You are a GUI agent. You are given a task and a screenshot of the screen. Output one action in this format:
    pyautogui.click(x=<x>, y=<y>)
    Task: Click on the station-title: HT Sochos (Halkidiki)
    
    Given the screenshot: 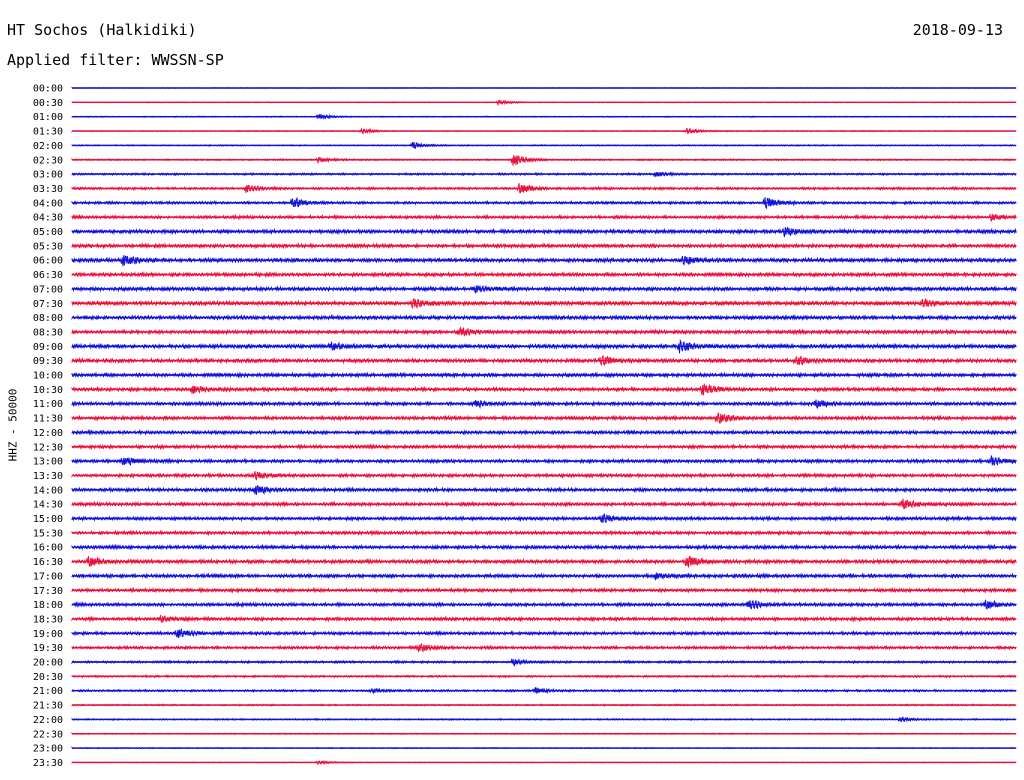 What is the action you would take?
    pyautogui.click(x=102, y=30)
    